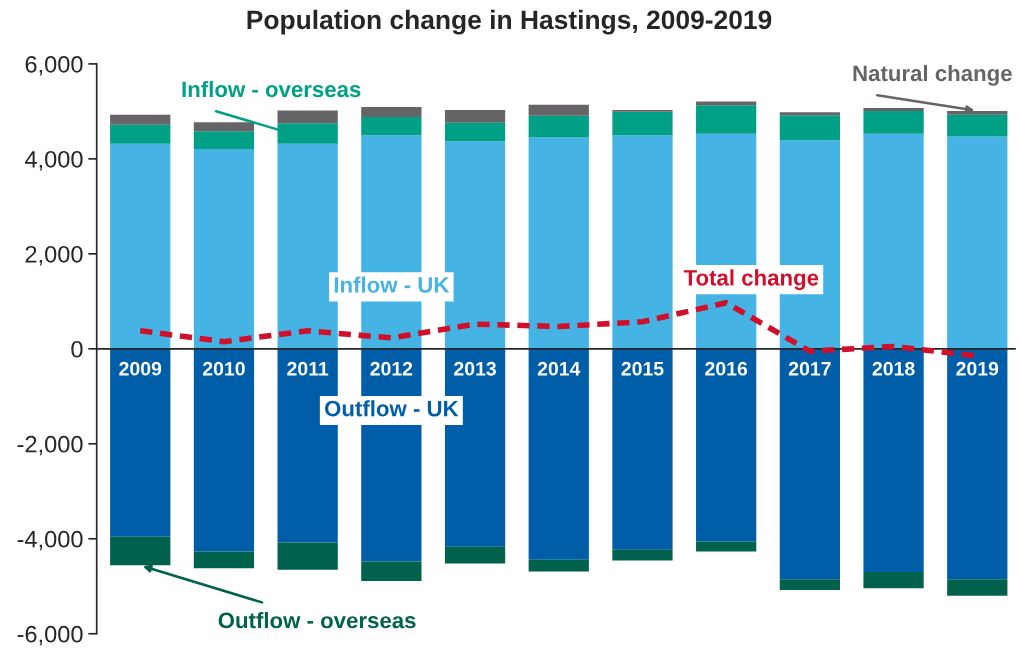 This screenshot has height=652, width=1018. Describe the element at coordinates (77, 349) in the screenshot. I see `y-tick-label: 0` at that location.